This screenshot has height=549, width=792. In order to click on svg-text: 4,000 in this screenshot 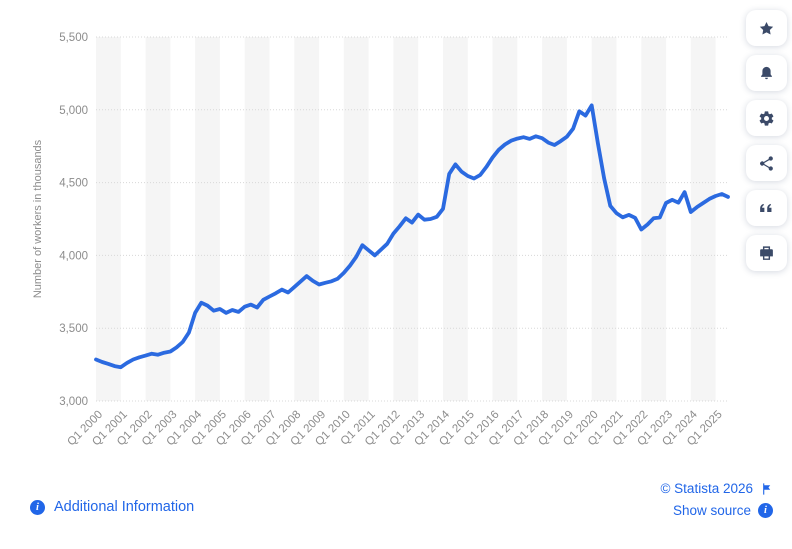, I will do `click(73, 256)`.